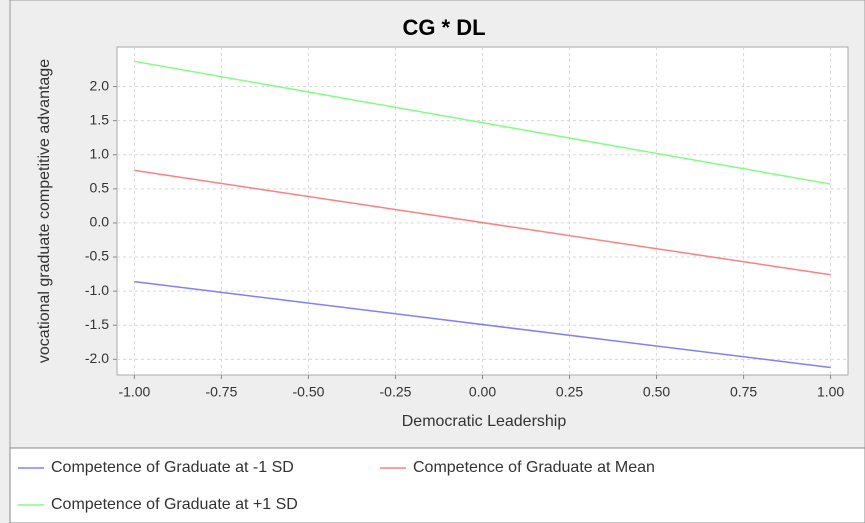  What do you see at coordinates (97, 358) in the screenshot?
I see `y-tick-label: -2.0` at bounding box center [97, 358].